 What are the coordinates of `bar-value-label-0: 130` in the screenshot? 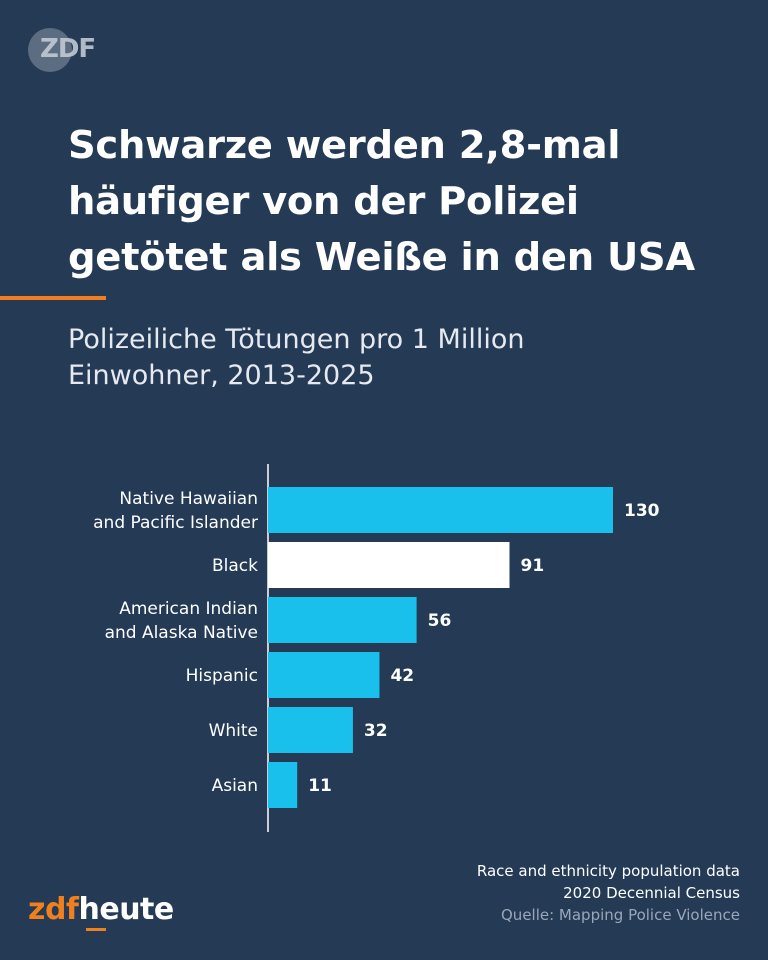 It's located at (642, 511).